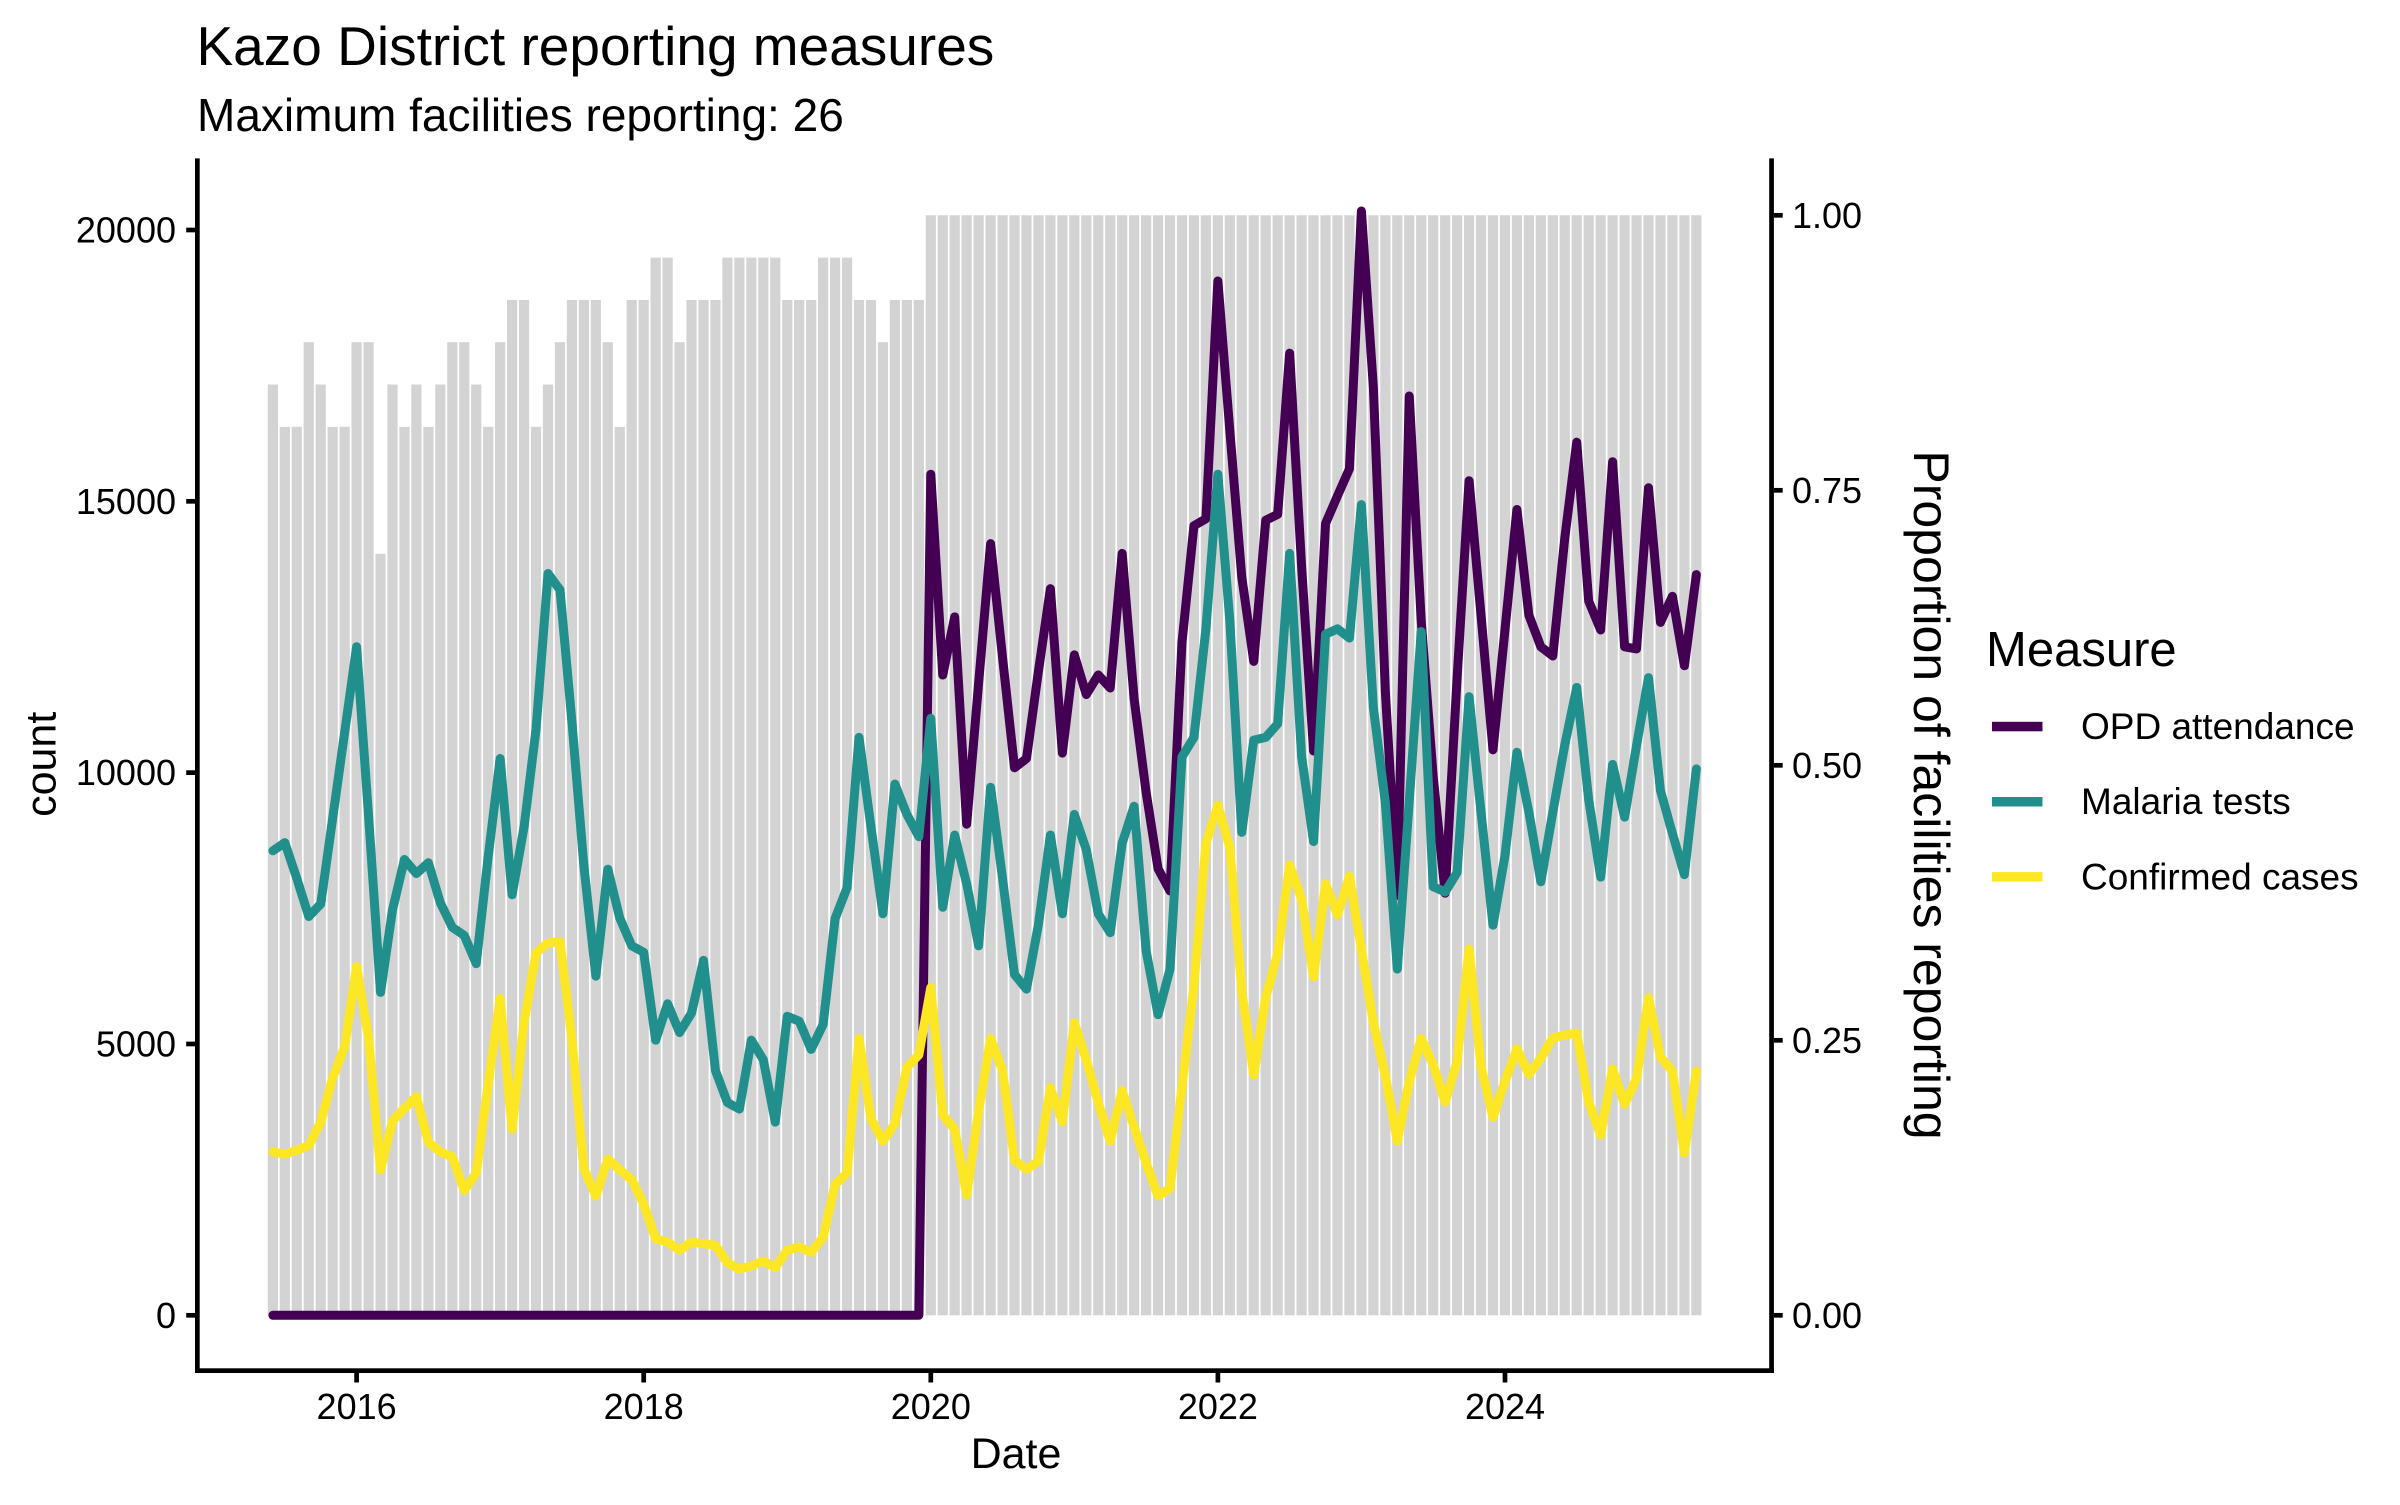 The image size is (2400, 1505). What do you see at coordinates (136, 1044) in the screenshot?
I see `svg-text: 5000` at bounding box center [136, 1044].